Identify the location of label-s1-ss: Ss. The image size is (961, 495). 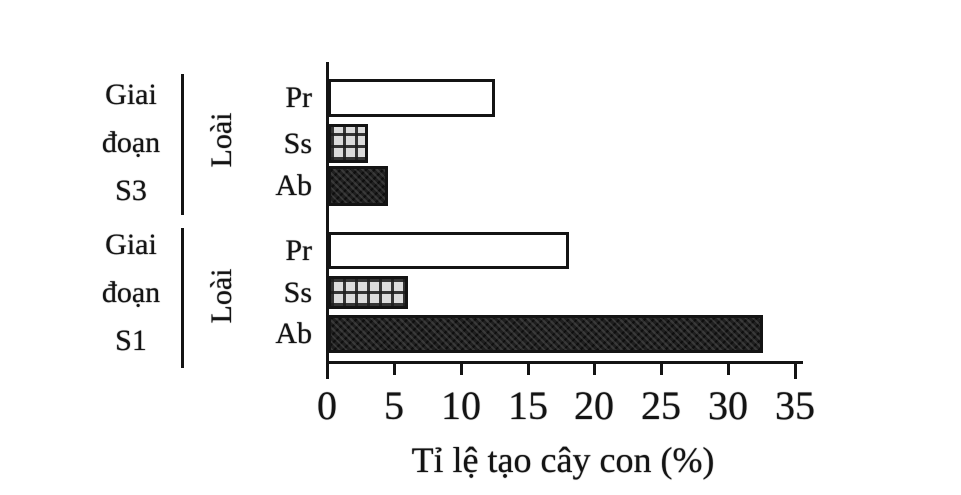
(297, 292).